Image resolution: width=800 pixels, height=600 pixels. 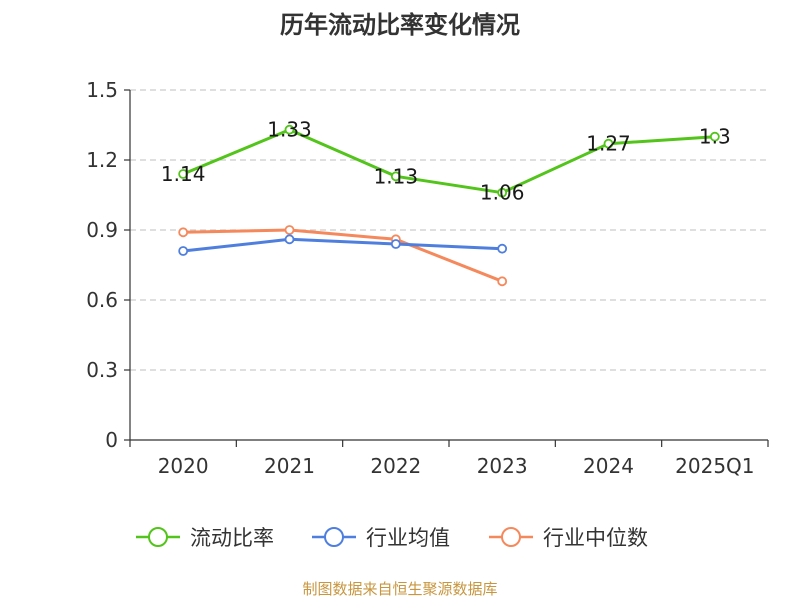 What do you see at coordinates (502, 466) in the screenshot?
I see `x-tick-label: 2023` at bounding box center [502, 466].